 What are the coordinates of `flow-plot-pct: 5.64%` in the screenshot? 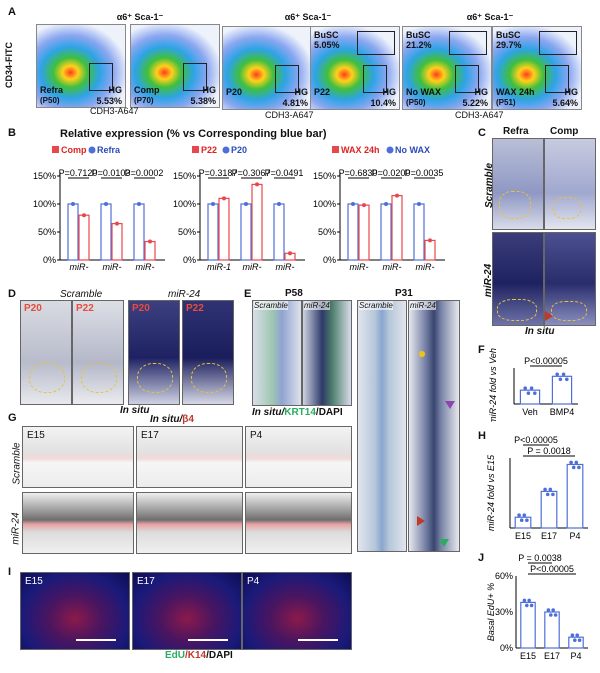 It's located at (565, 103).